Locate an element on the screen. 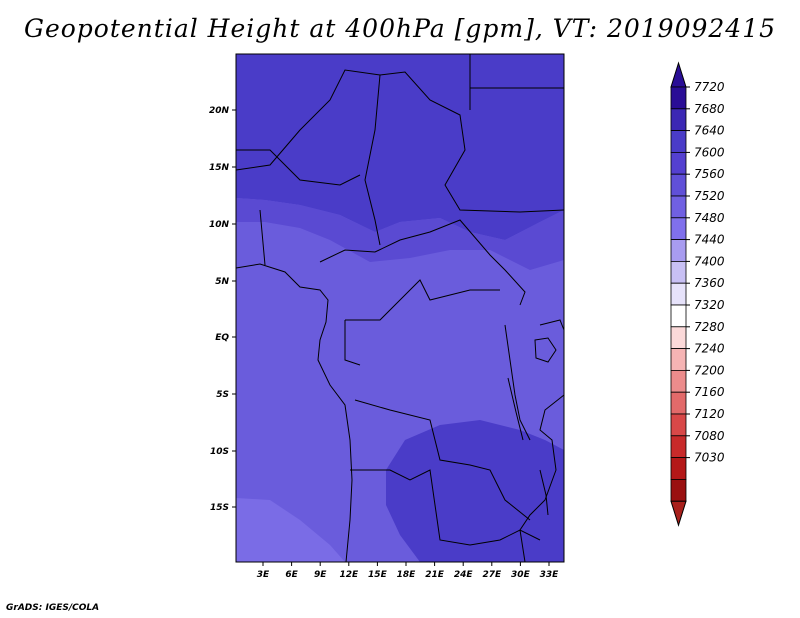  lon-label: 6E is located at coordinates (291, 575).